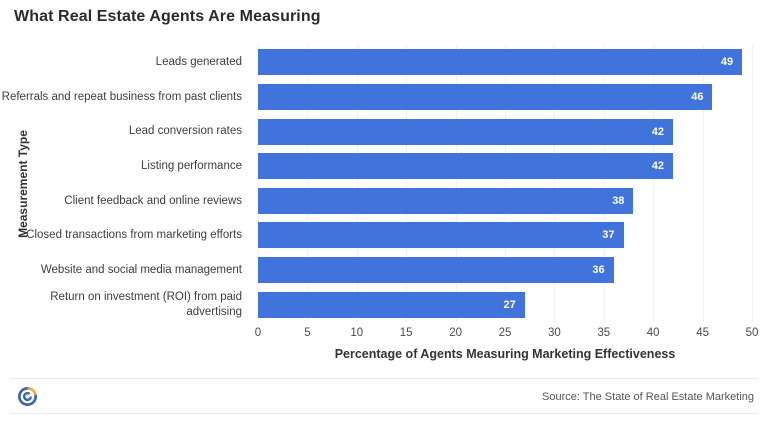 This screenshot has height=425, width=768. What do you see at coordinates (509, 304) in the screenshot?
I see `bar-value-label: 27` at bounding box center [509, 304].